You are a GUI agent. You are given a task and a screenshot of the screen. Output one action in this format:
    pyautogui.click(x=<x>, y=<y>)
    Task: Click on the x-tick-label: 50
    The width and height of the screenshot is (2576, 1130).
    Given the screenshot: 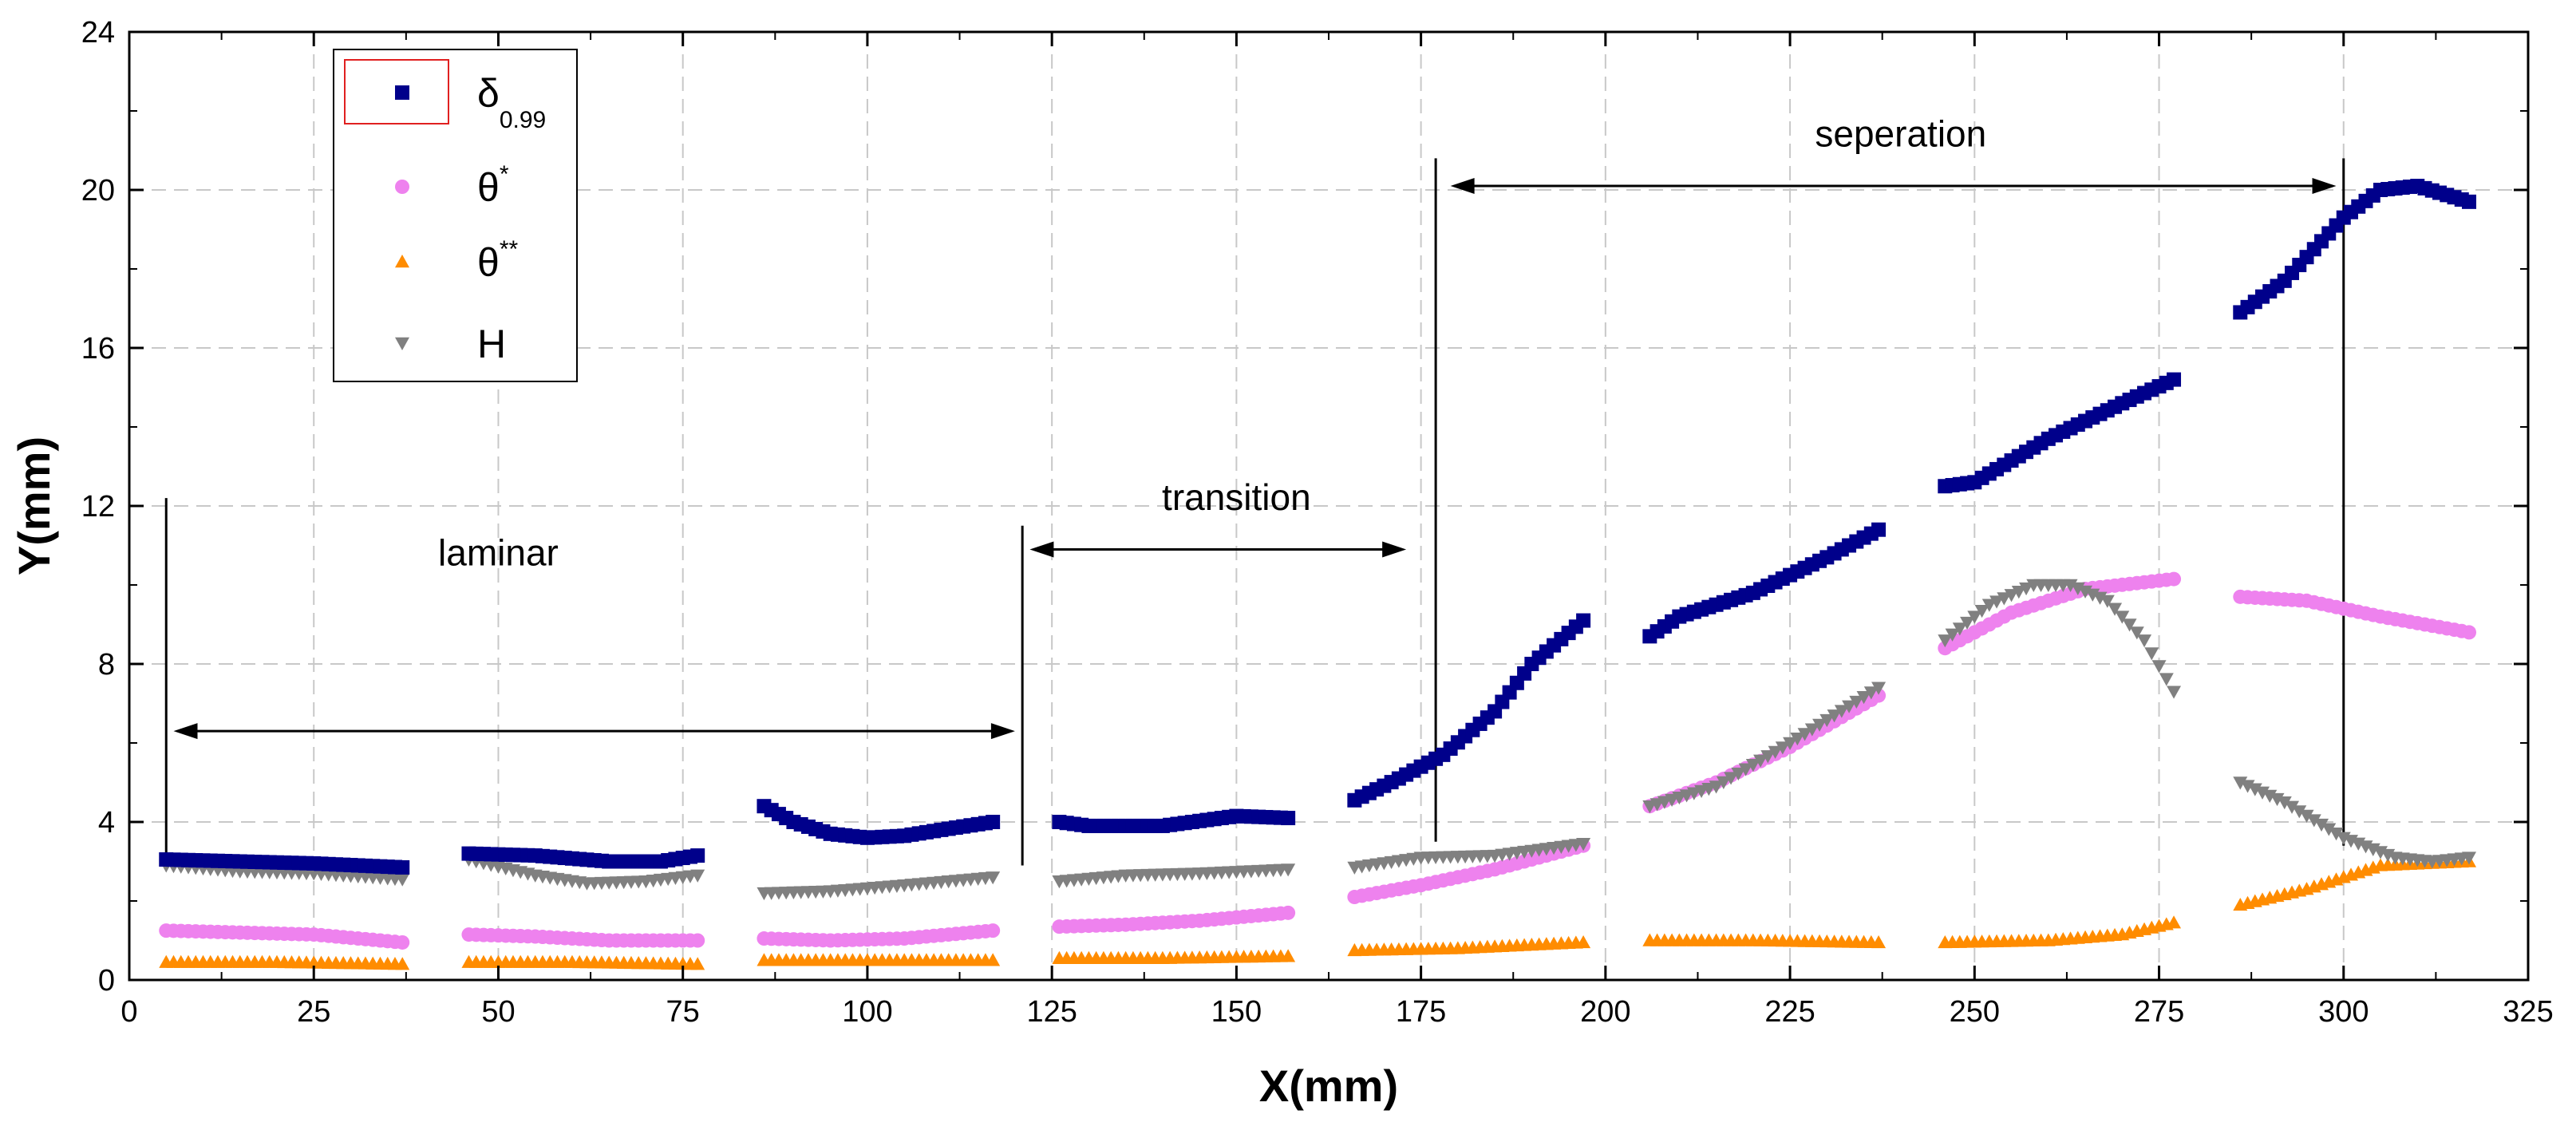 What is the action you would take?
    pyautogui.click(x=498, y=1012)
    